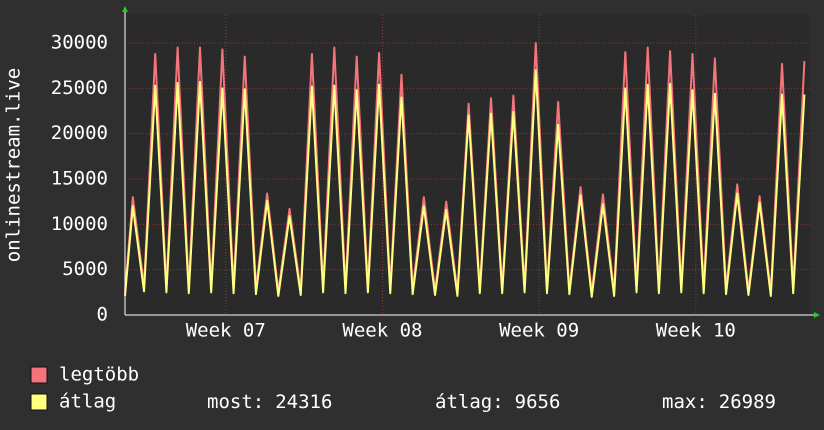 This screenshot has height=430, width=824. What do you see at coordinates (125, 9) in the screenshot?
I see `y-arrow` at bounding box center [125, 9].